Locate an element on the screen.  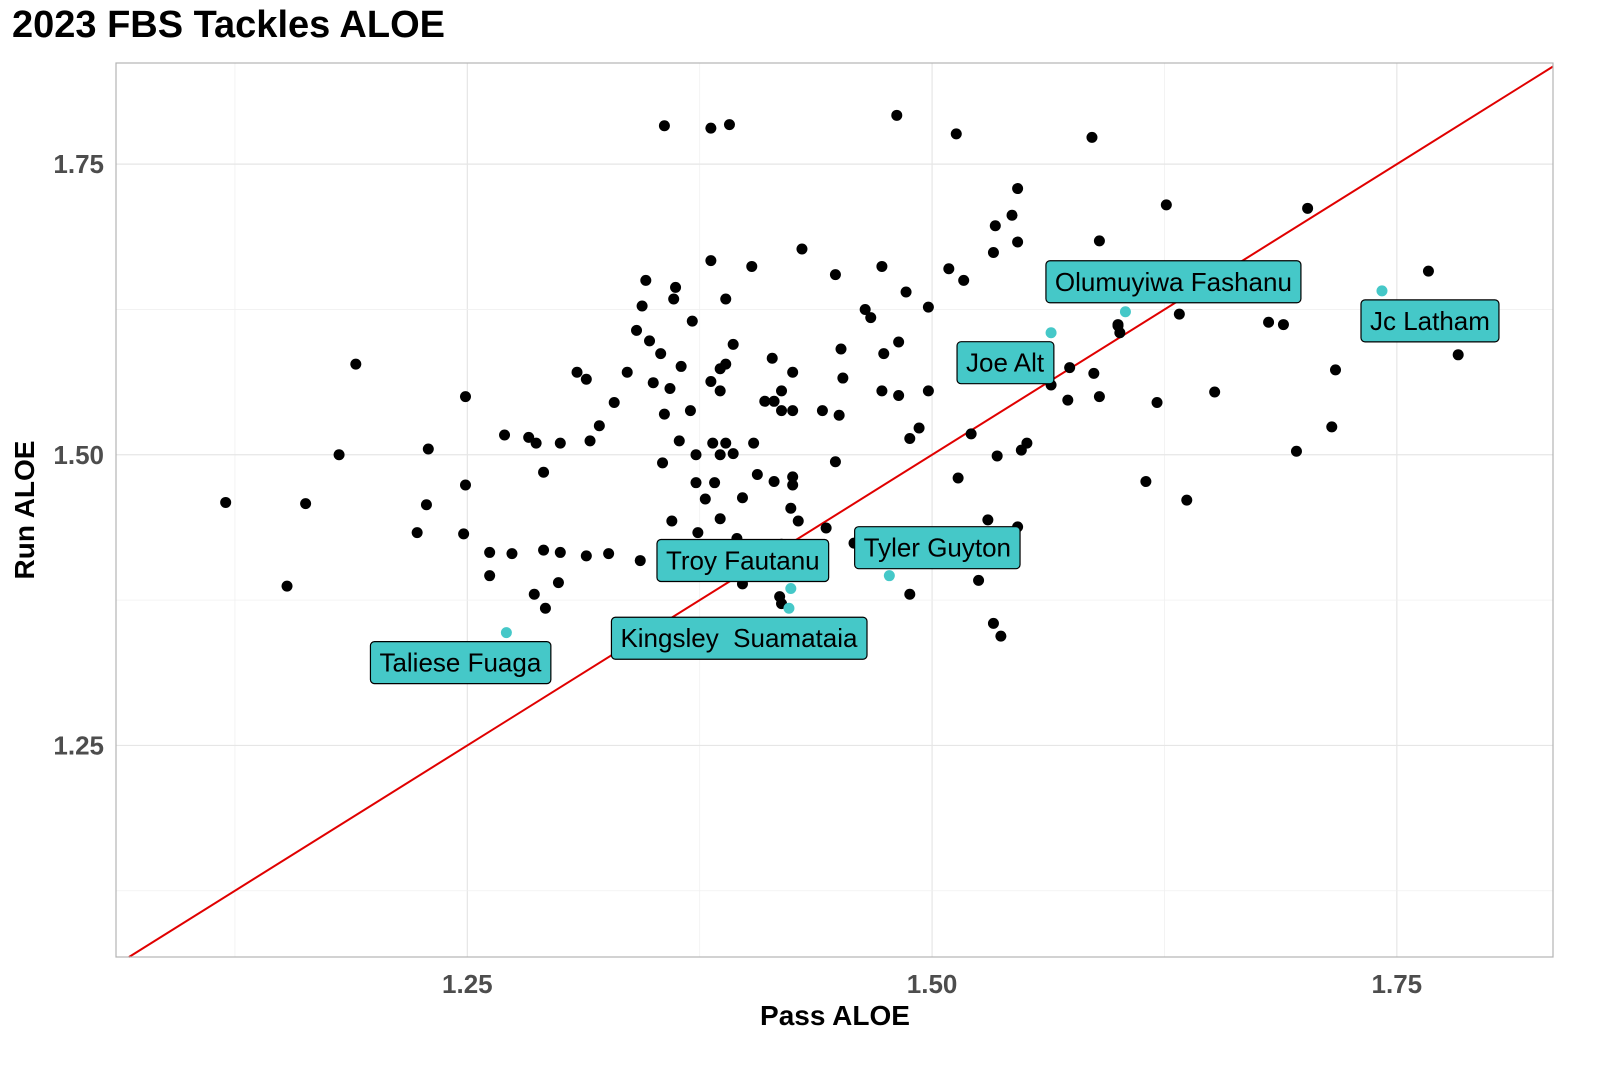
annotation-label: Tyler Guyton is located at coordinates (937, 548).